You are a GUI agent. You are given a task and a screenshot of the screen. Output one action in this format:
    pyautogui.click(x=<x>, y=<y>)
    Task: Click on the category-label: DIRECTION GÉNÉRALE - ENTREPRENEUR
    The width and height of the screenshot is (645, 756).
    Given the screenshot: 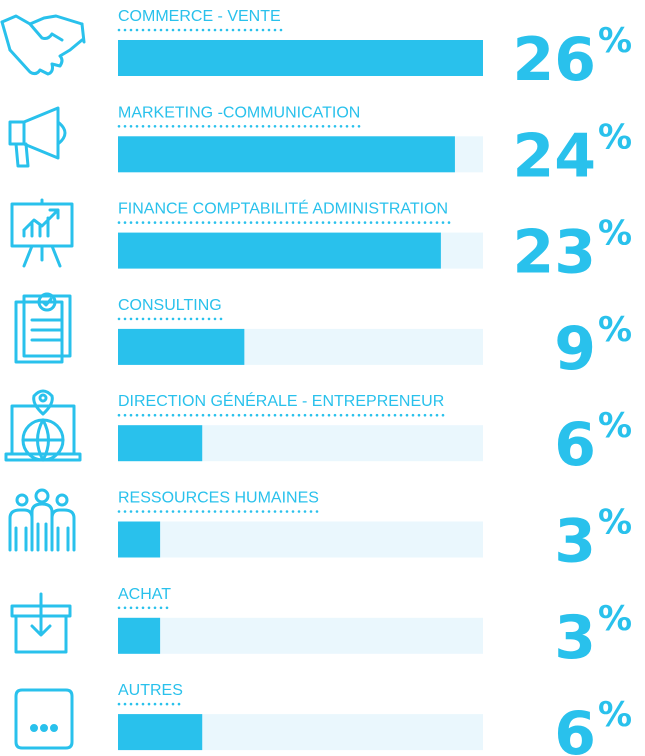 What is the action you would take?
    pyautogui.click(x=281, y=400)
    